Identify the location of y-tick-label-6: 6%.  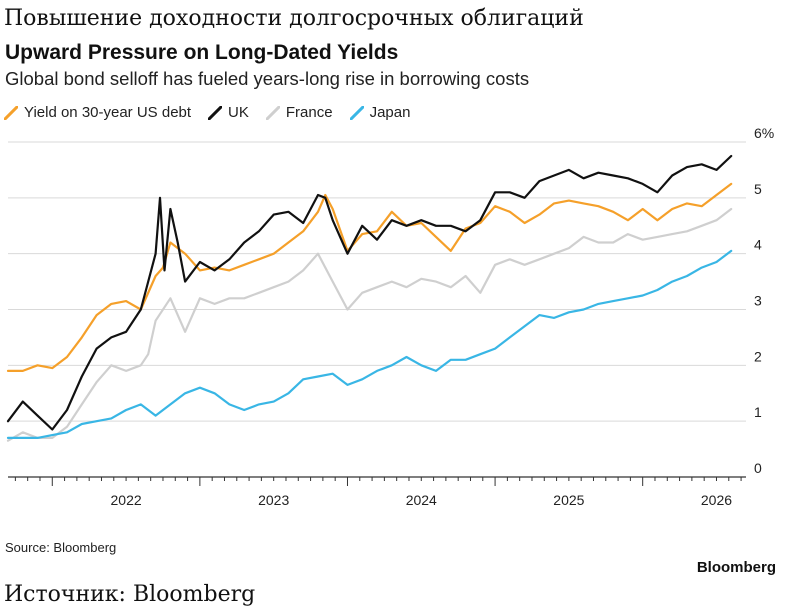
(764, 134).